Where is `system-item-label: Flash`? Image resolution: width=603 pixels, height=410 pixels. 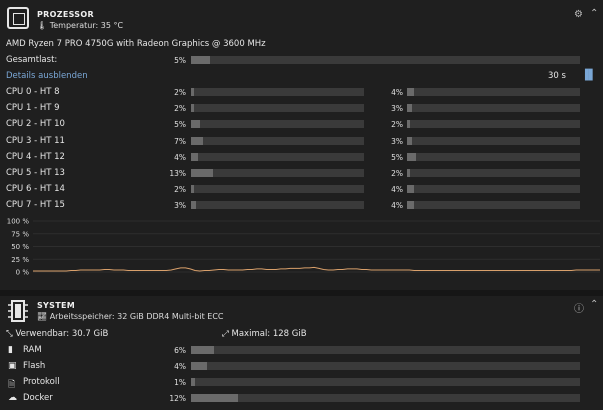
system-item-label: Flash is located at coordinates (34, 366).